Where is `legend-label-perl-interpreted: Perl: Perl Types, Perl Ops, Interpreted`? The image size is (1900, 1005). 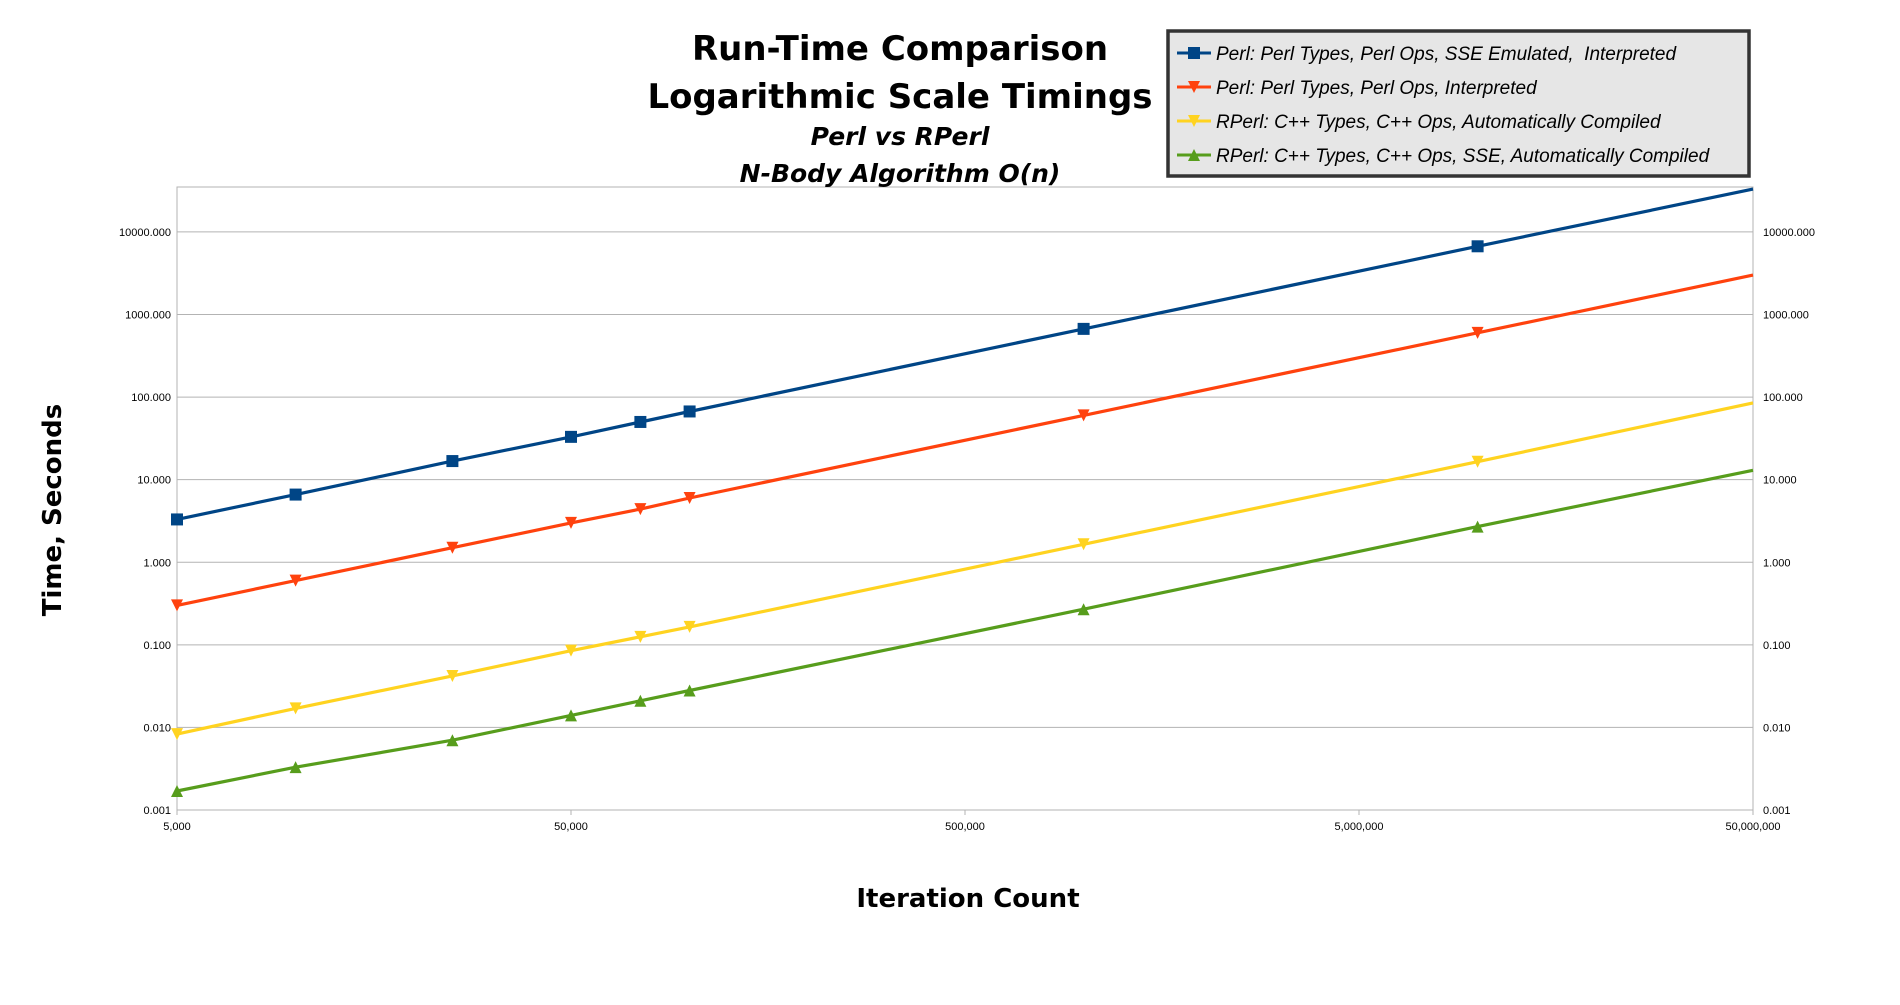
legend-label-perl-interpreted: Perl: Perl Types, Perl Ops, Interpreted is located at coordinates (1377, 88).